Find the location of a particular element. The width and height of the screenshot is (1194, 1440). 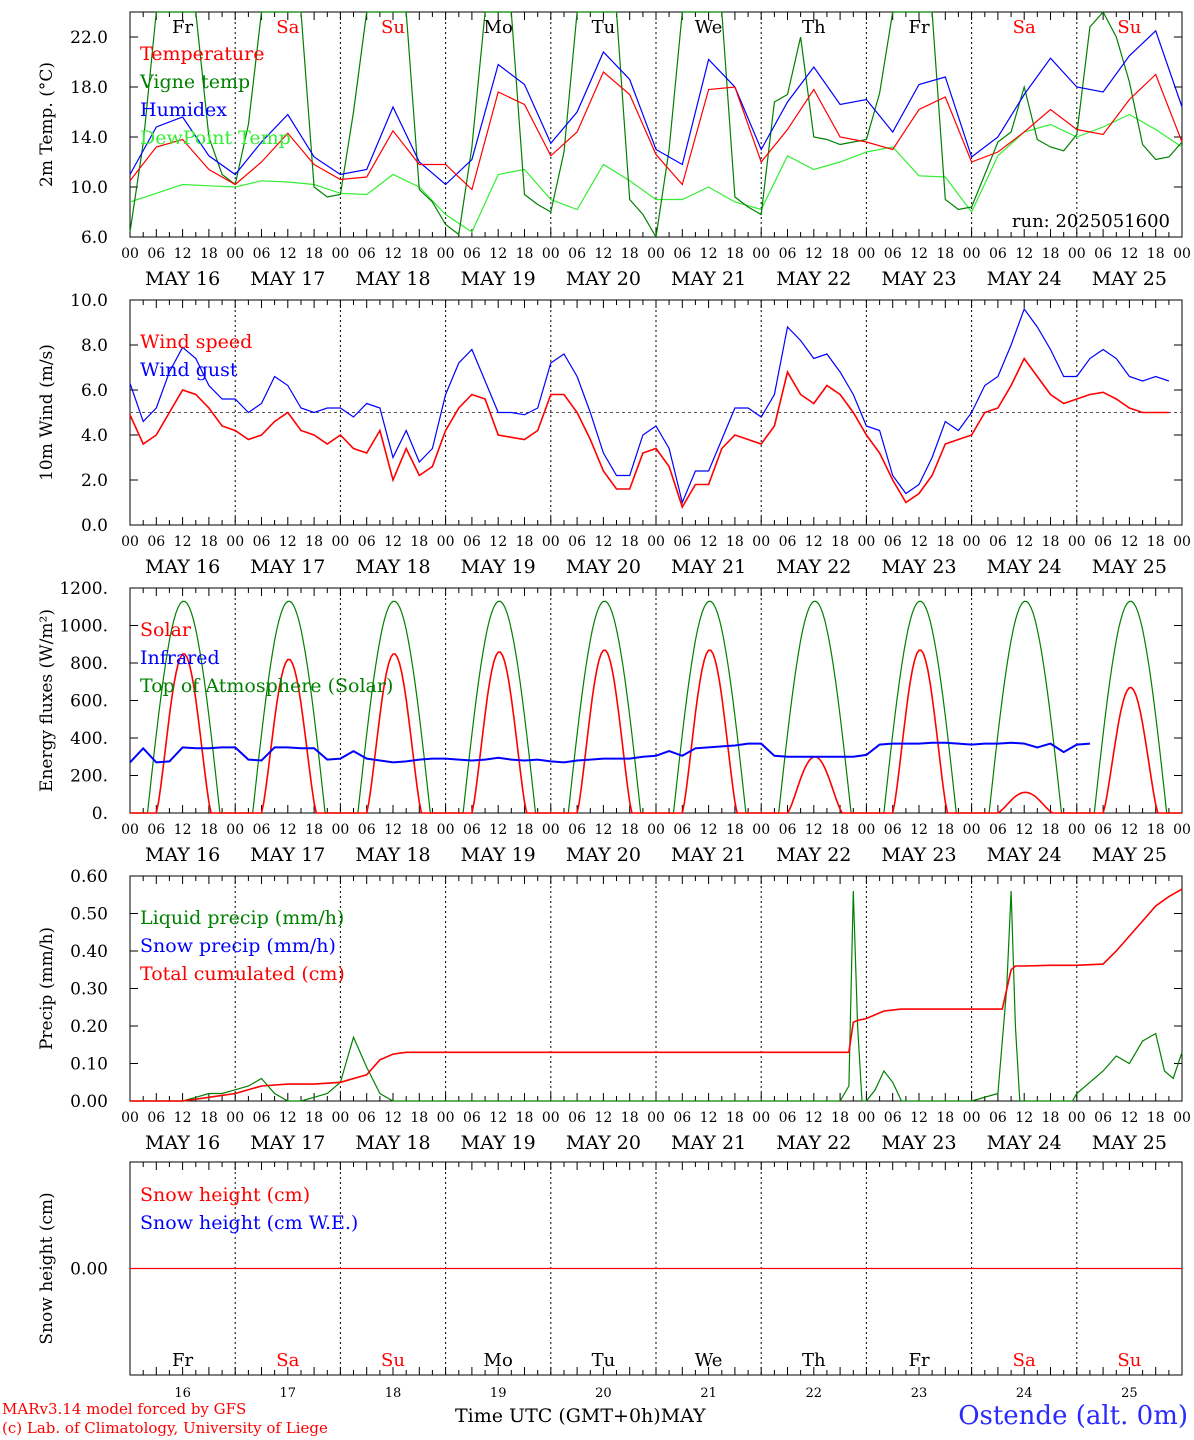

day-number-label: 22 is located at coordinates (814, 1393).